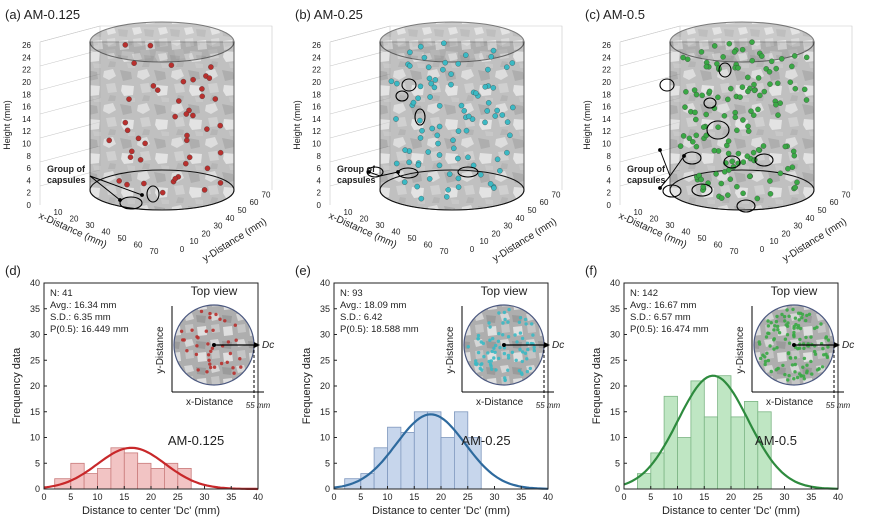 The image size is (875, 525). What do you see at coordinates (544, 202) in the screenshot?
I see `y-distance-tick: 60` at bounding box center [544, 202].